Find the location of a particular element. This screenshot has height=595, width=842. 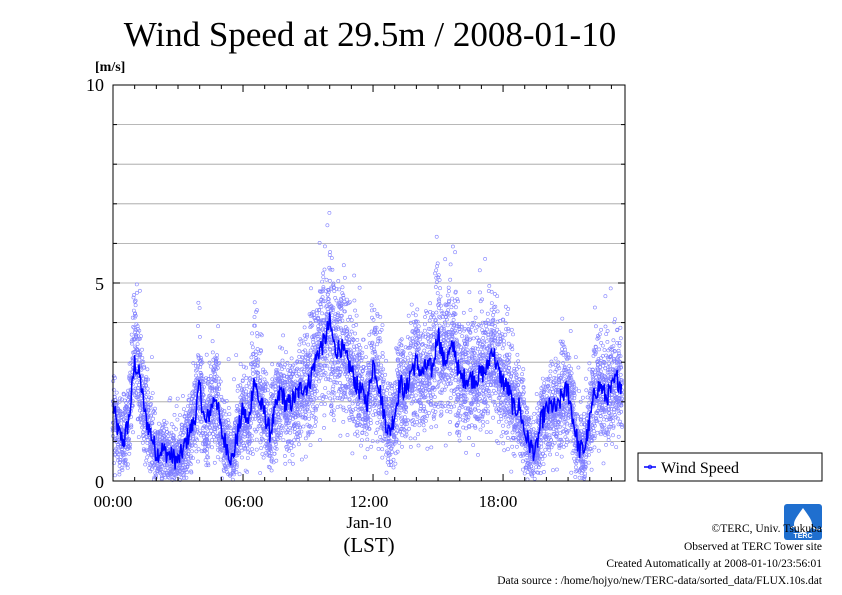

y-axis-unit: [m/s] is located at coordinates (110, 67).